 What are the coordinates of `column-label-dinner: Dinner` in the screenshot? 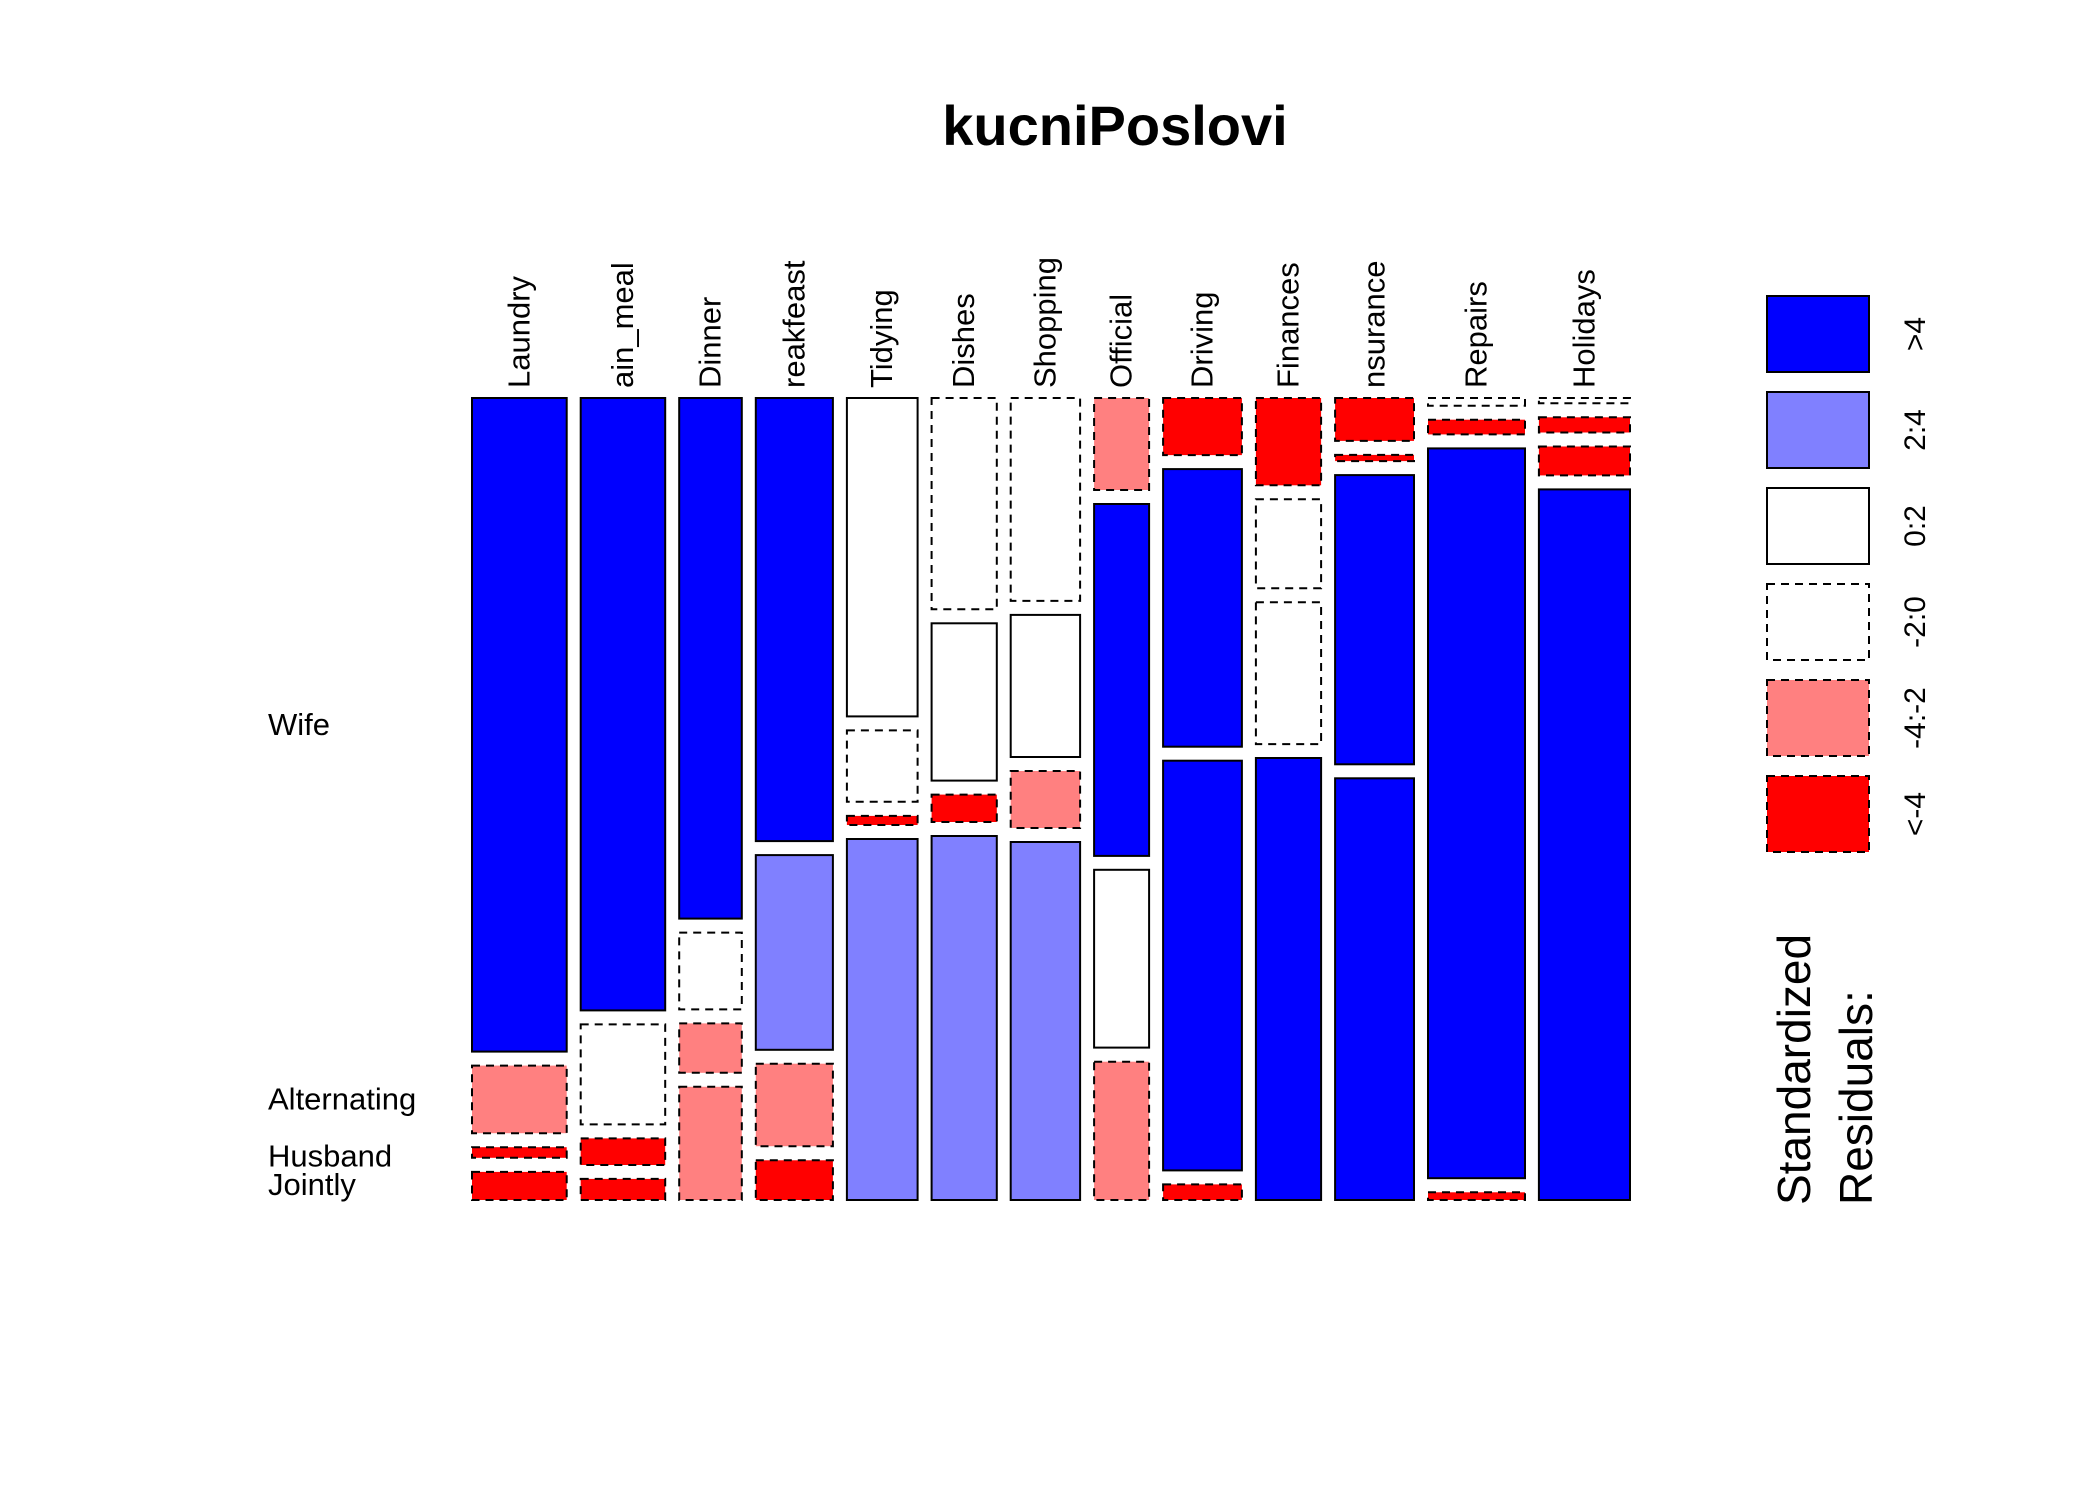 It's located at (710, 342).